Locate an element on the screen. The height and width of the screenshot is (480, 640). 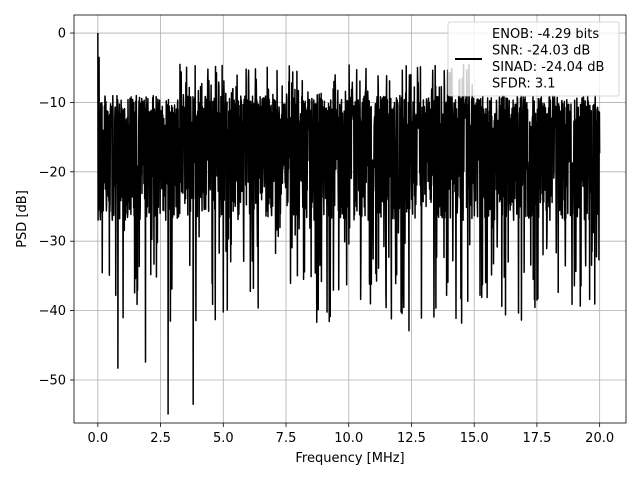
legend-entry-enob: ENOB: -4.29 bits is located at coordinates (545, 34).